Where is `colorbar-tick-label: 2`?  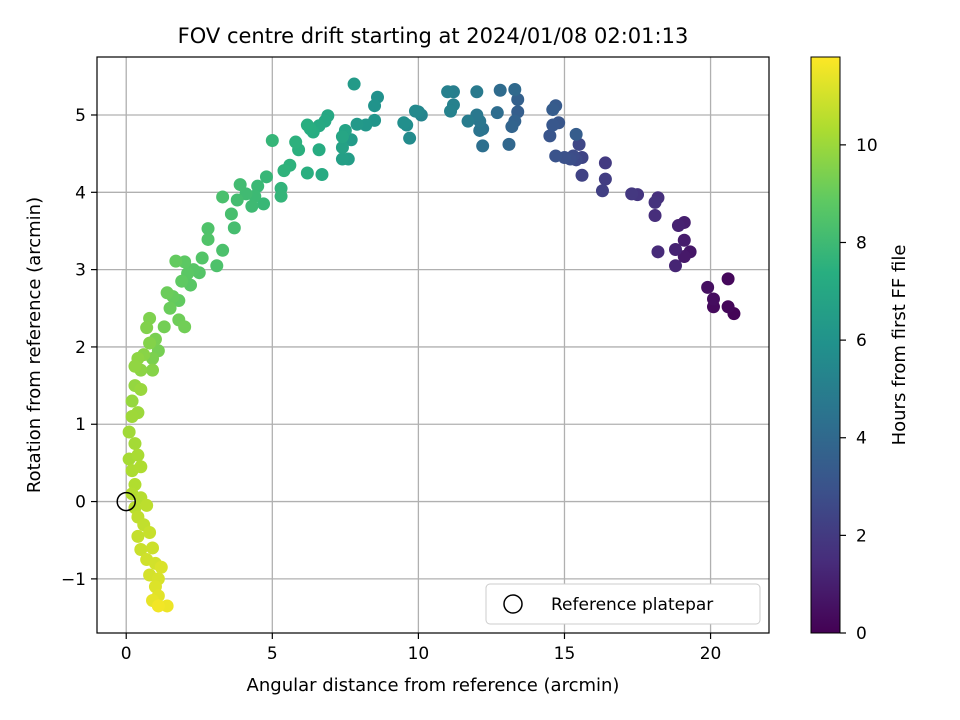
colorbar-tick-label: 2 is located at coordinates (861, 536).